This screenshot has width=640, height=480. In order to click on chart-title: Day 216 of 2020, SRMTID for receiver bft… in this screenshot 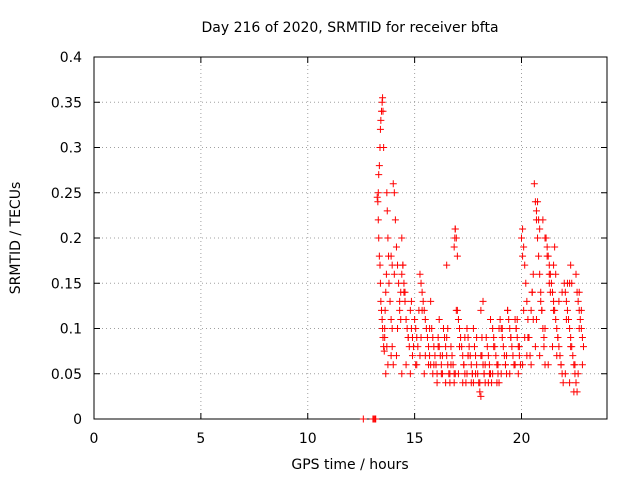, I will do `click(349, 28)`.